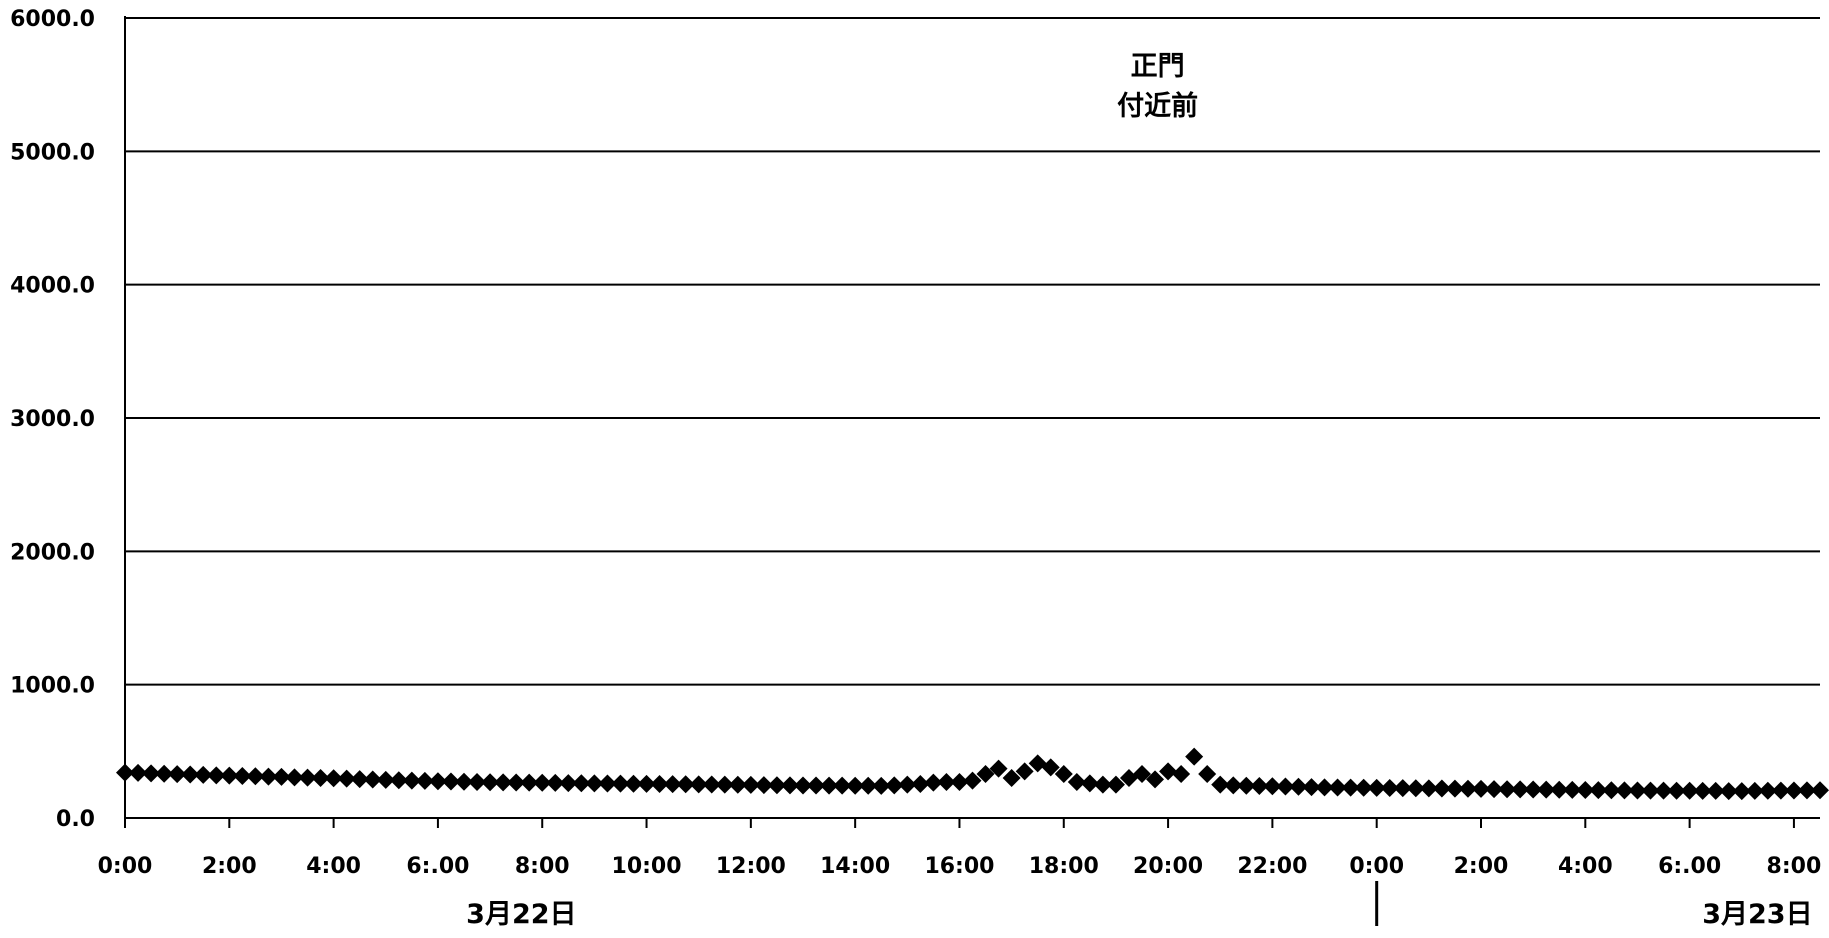 This screenshot has height=938, width=1829. Describe the element at coordinates (1168, 866) in the screenshot. I see `x-tick-label: 20:00` at that location.